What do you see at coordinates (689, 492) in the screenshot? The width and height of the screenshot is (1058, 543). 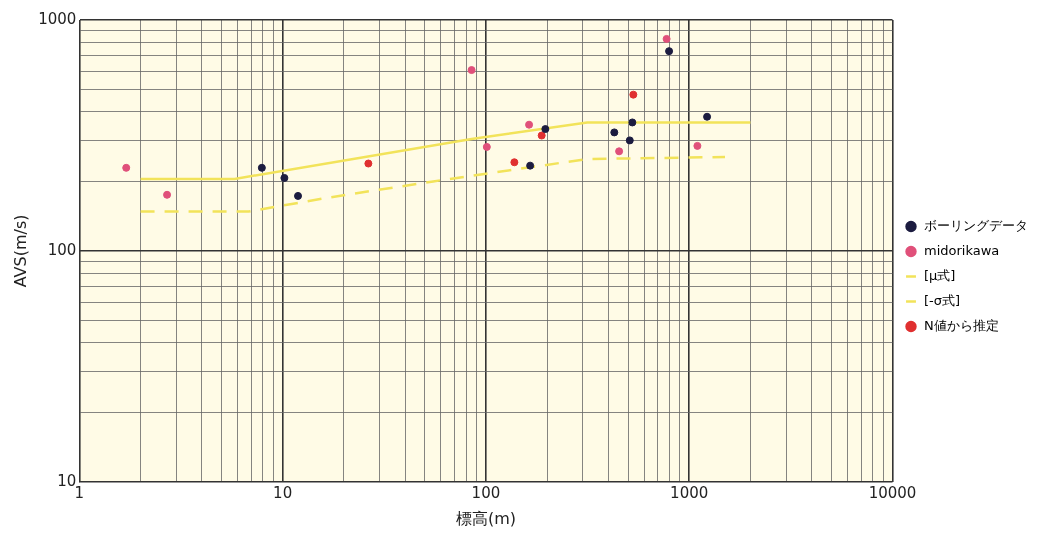 I see `x-tick-label: 1000` at bounding box center [689, 492].